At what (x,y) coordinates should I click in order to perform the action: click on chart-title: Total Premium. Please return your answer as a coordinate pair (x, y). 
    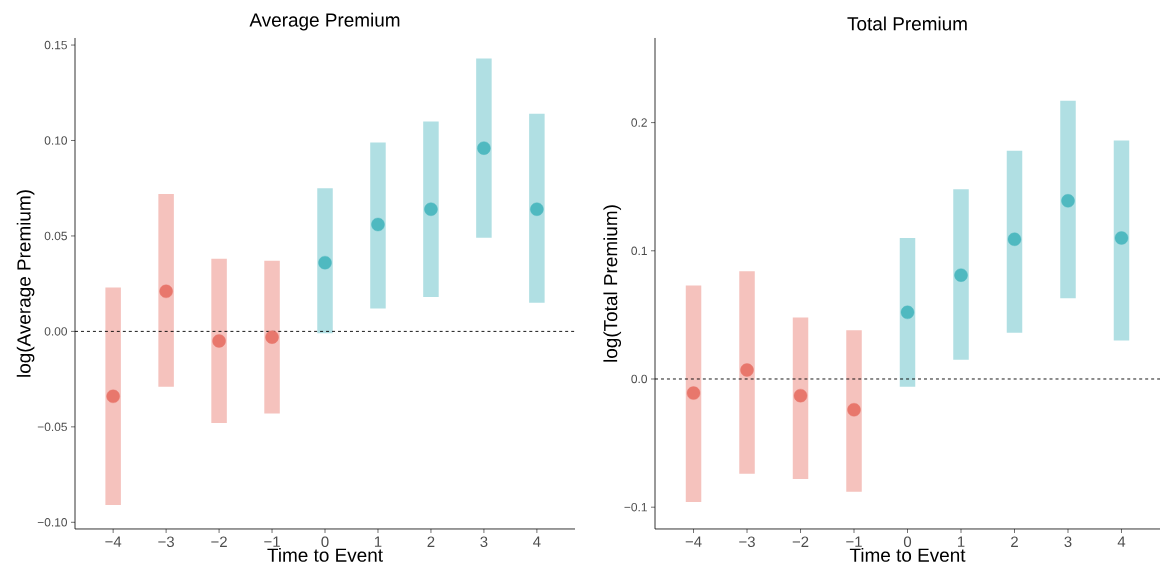
    Looking at the image, I should click on (907, 23).